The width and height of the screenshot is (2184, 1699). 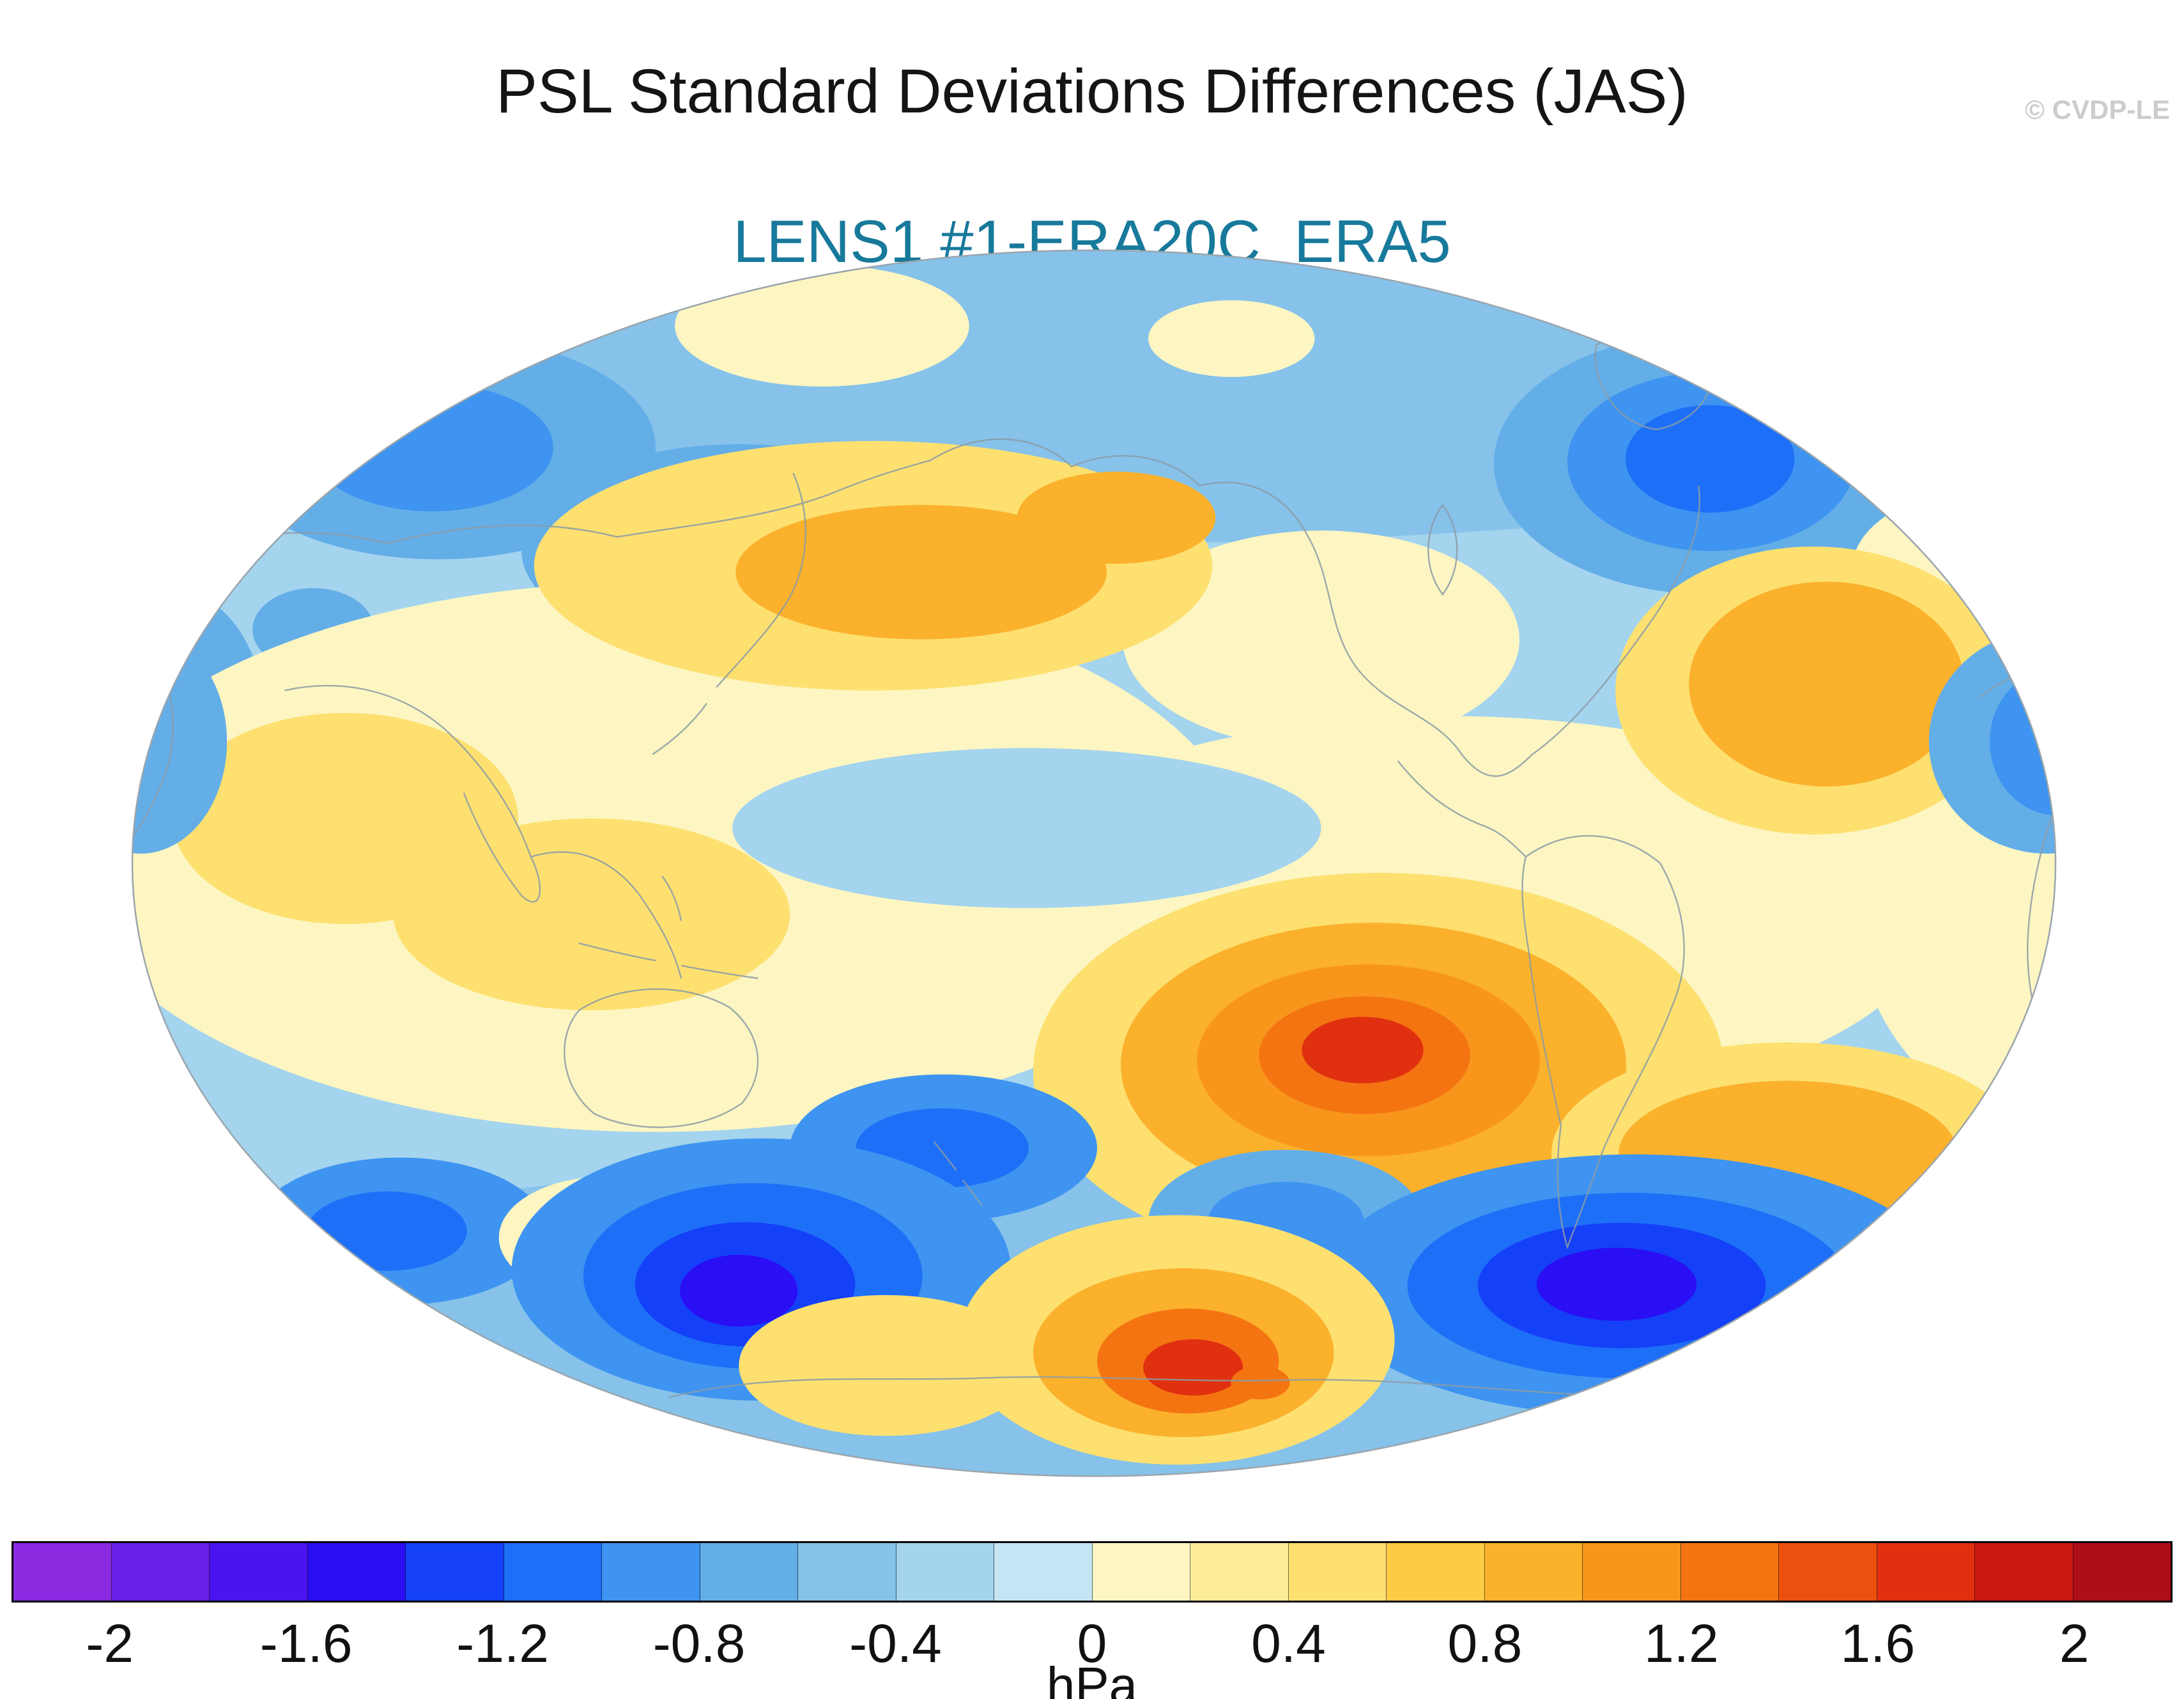 What do you see at coordinates (540, 514) in the screenshot?
I see `coastline-eurasia-north` at bounding box center [540, 514].